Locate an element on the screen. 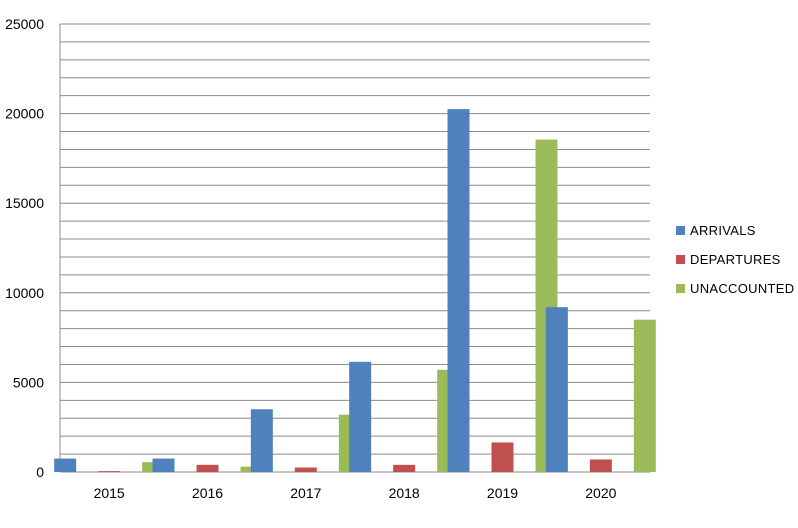 This screenshot has height=528, width=798. y-tick-label: 25000 is located at coordinates (24, 24).